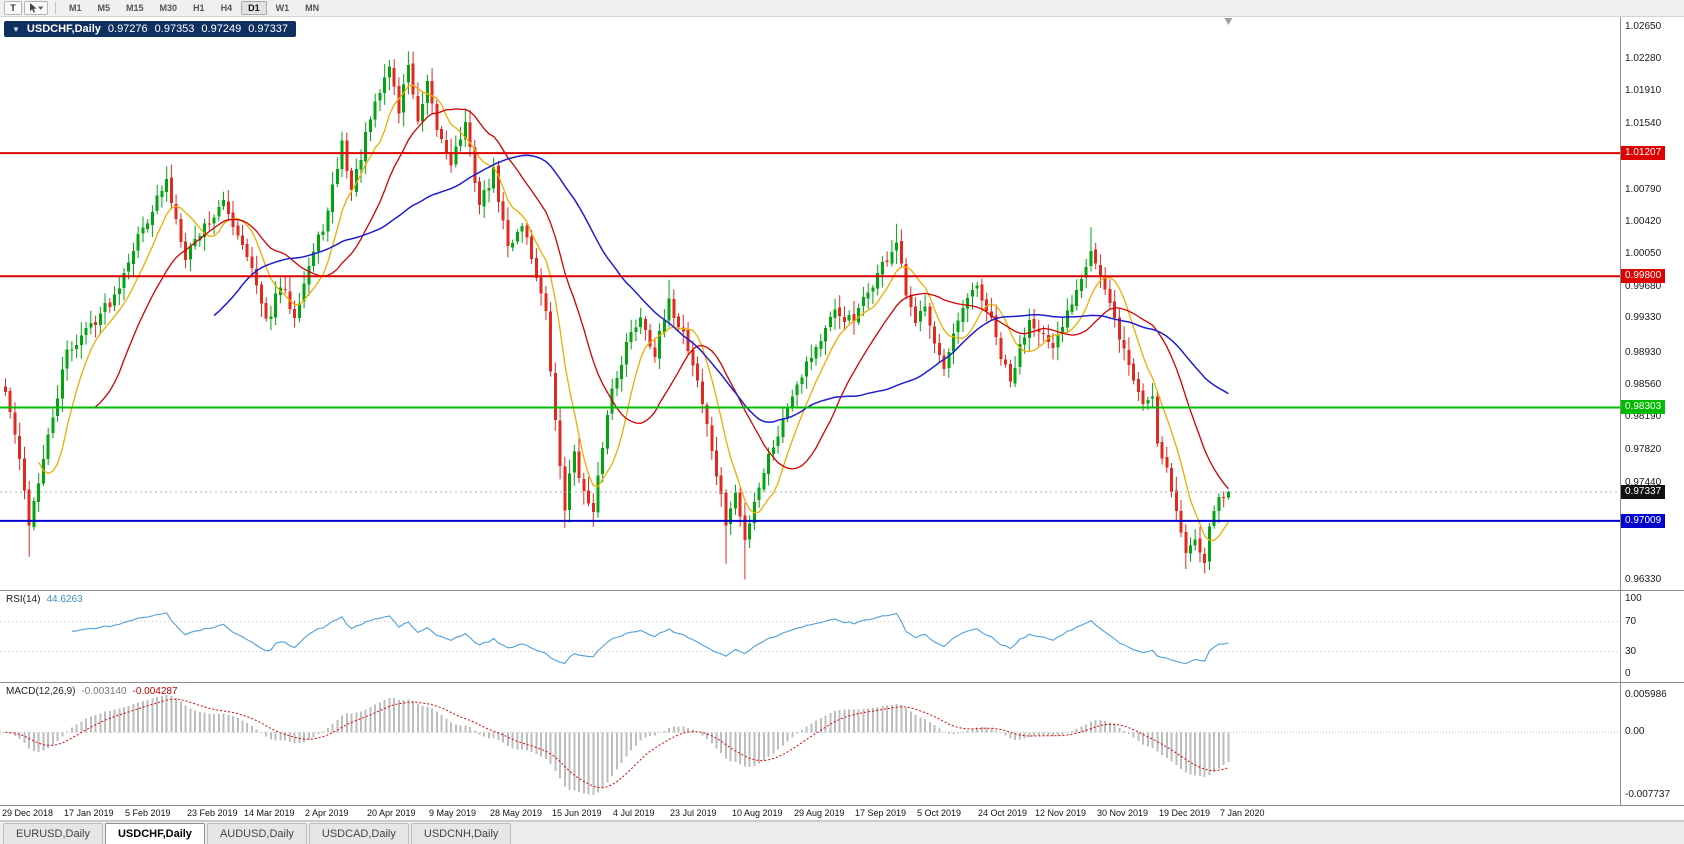  Describe the element at coordinates (28, 813) in the screenshot. I see `date-tick: 29 Dec 2018` at that location.